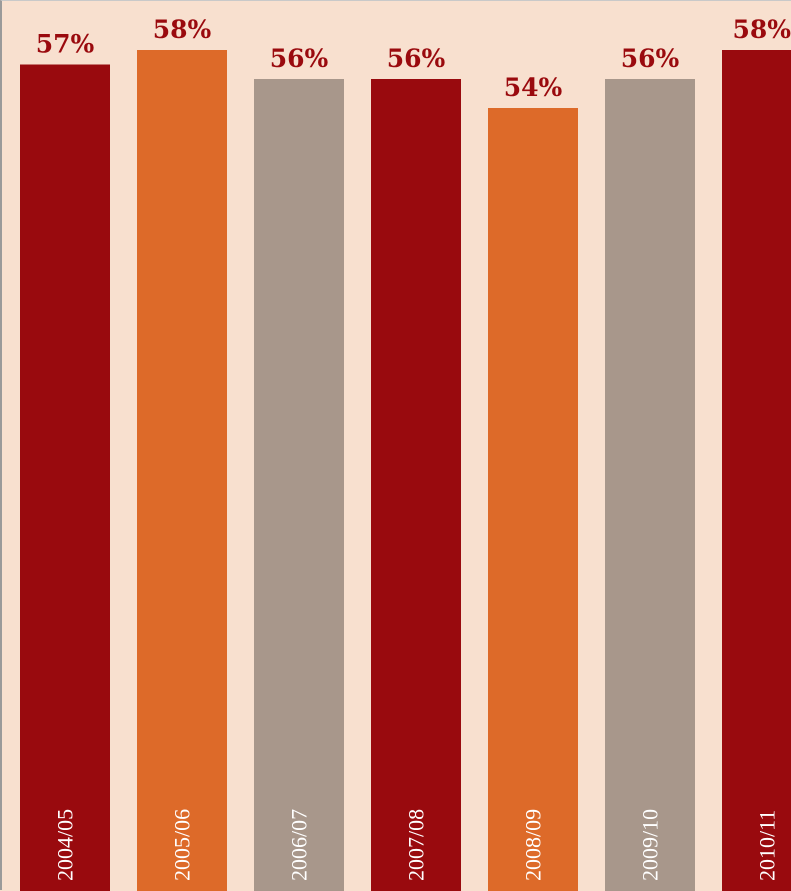  What do you see at coordinates (650, 845) in the screenshot?
I see `category-label: 2009/10` at bounding box center [650, 845].